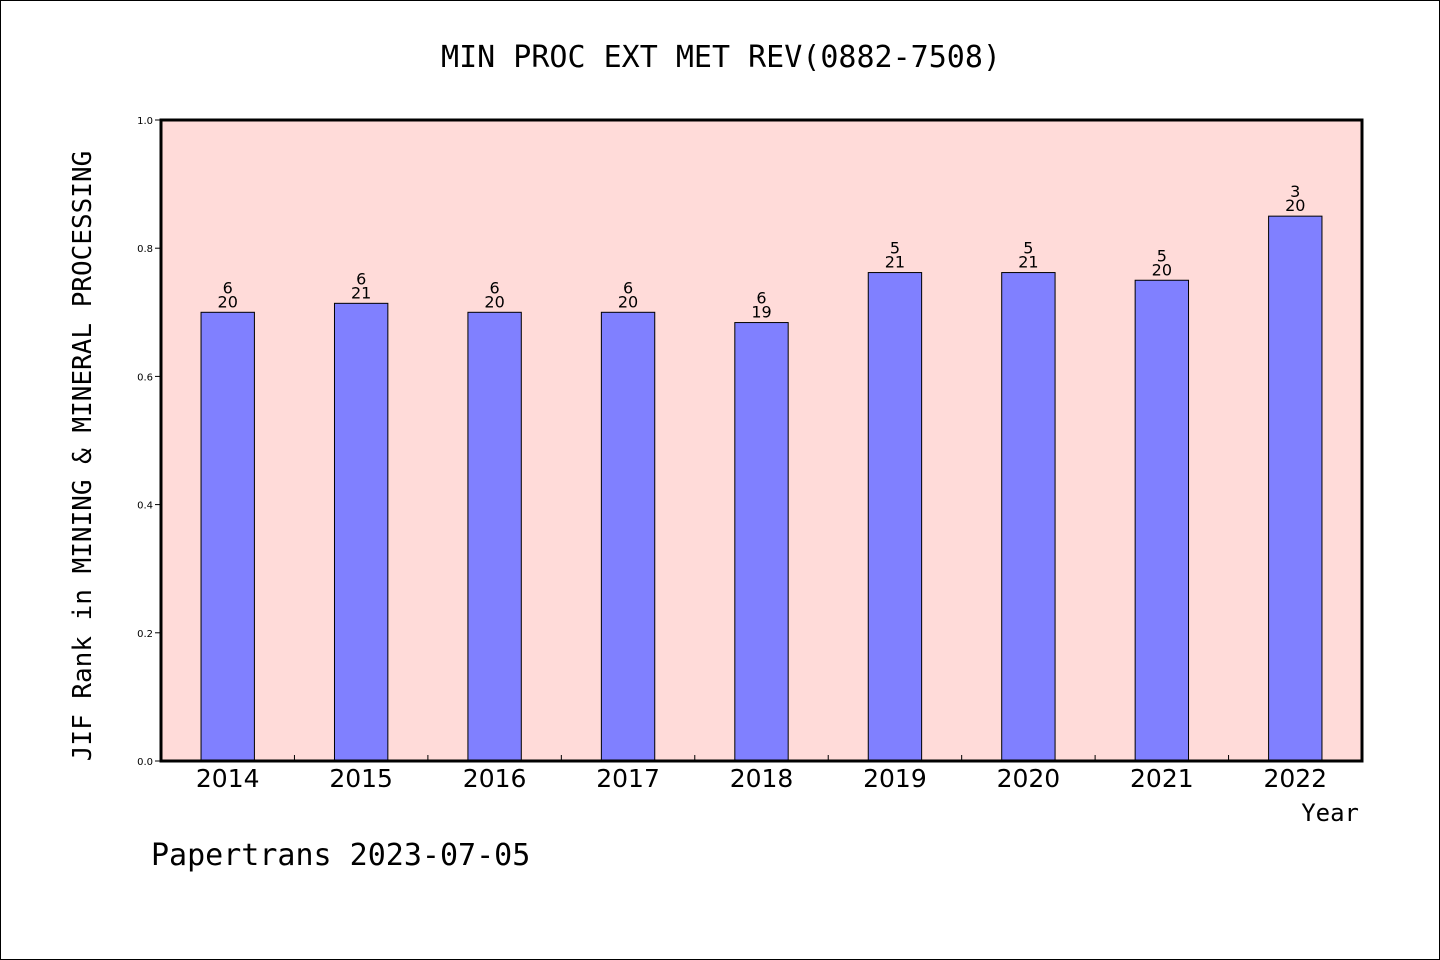 This screenshot has width=1440, height=960. What do you see at coordinates (340, 855) in the screenshot?
I see `footer-credit: Papertrans 2023-07-05` at bounding box center [340, 855].